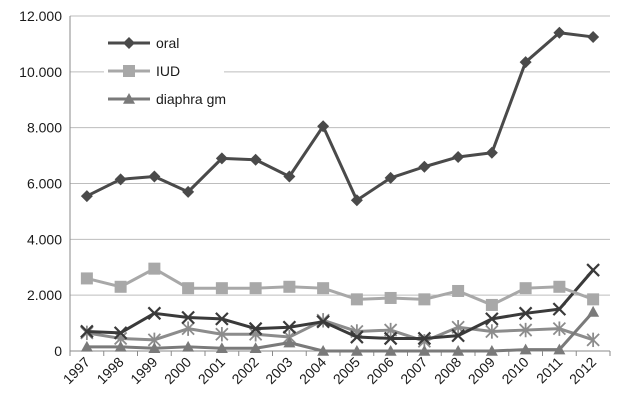 This screenshot has width=620, height=394. What do you see at coordinates (582, 370) in the screenshot?
I see `x-tick-label: 2012` at bounding box center [582, 370].